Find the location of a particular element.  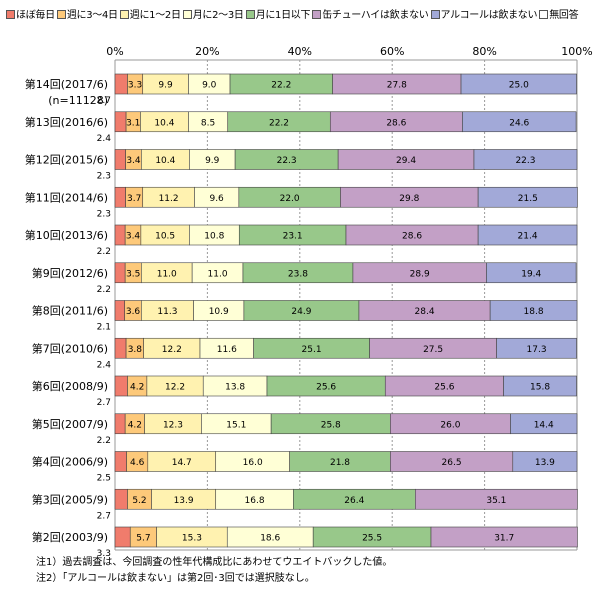

data-label: 15.3 is located at coordinates (192, 539).